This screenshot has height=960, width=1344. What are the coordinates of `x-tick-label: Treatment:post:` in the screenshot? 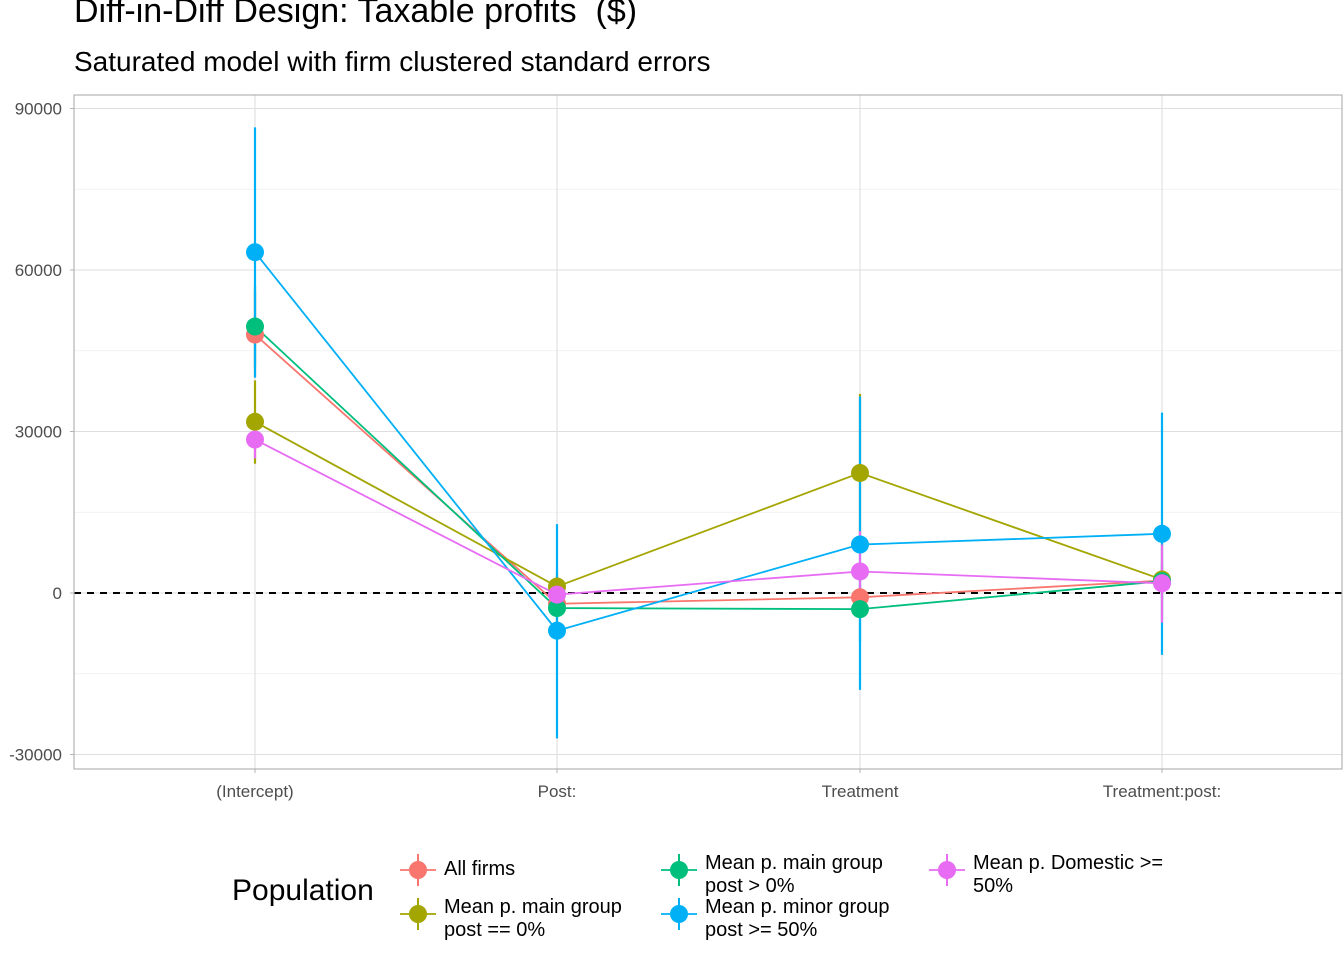 It's located at (1162, 791).